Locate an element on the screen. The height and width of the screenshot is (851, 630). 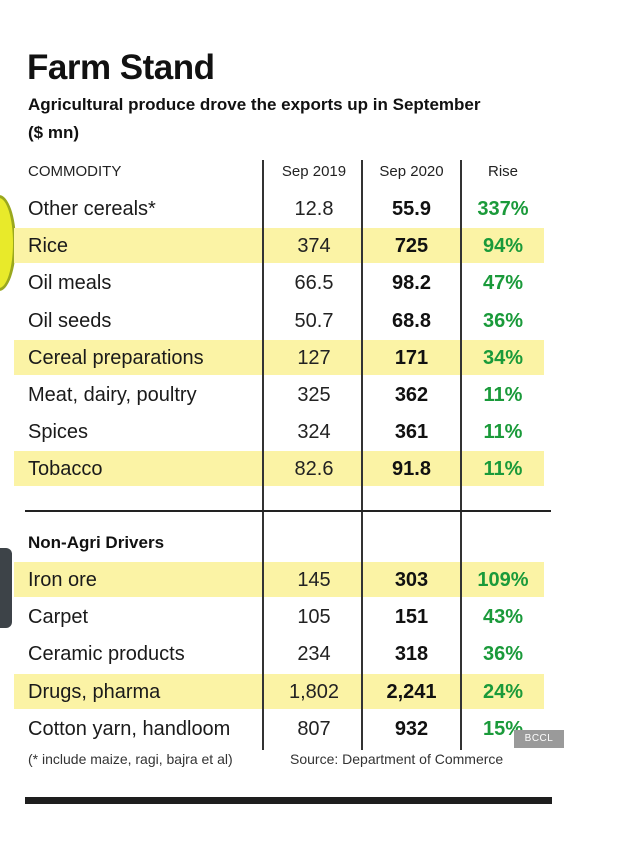
rise-cell: 109% is located at coordinates (503, 580).